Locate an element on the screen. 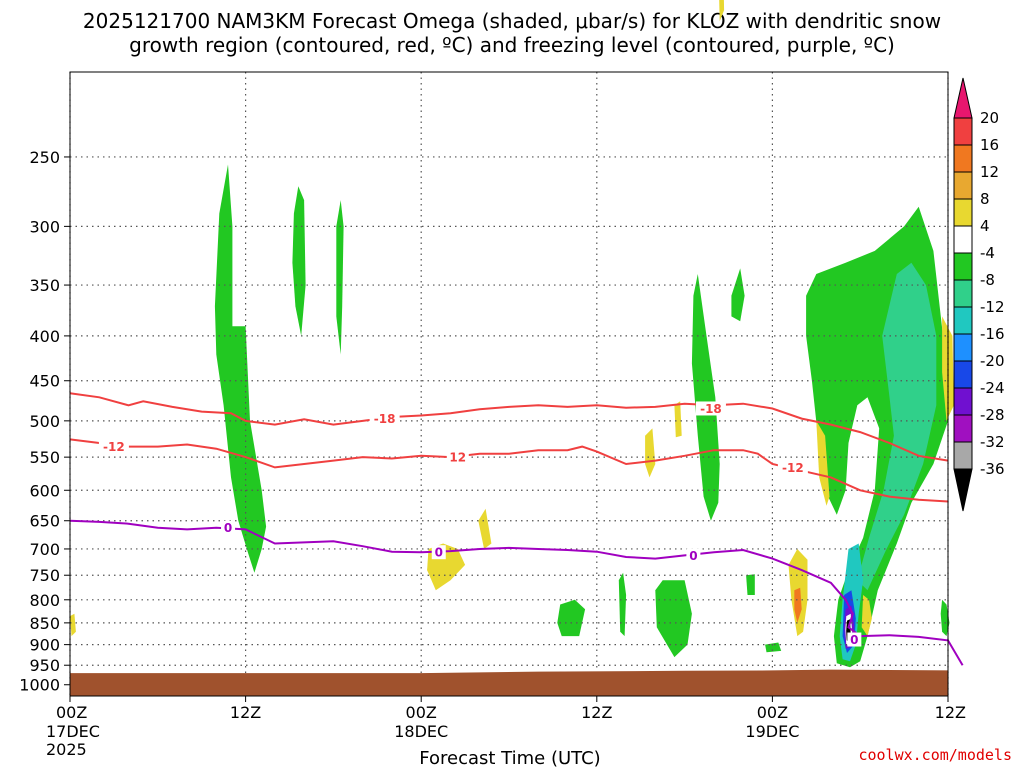 This screenshot has height=768, width=1024. y-tick-label-750: 750 is located at coordinates (44, 575).